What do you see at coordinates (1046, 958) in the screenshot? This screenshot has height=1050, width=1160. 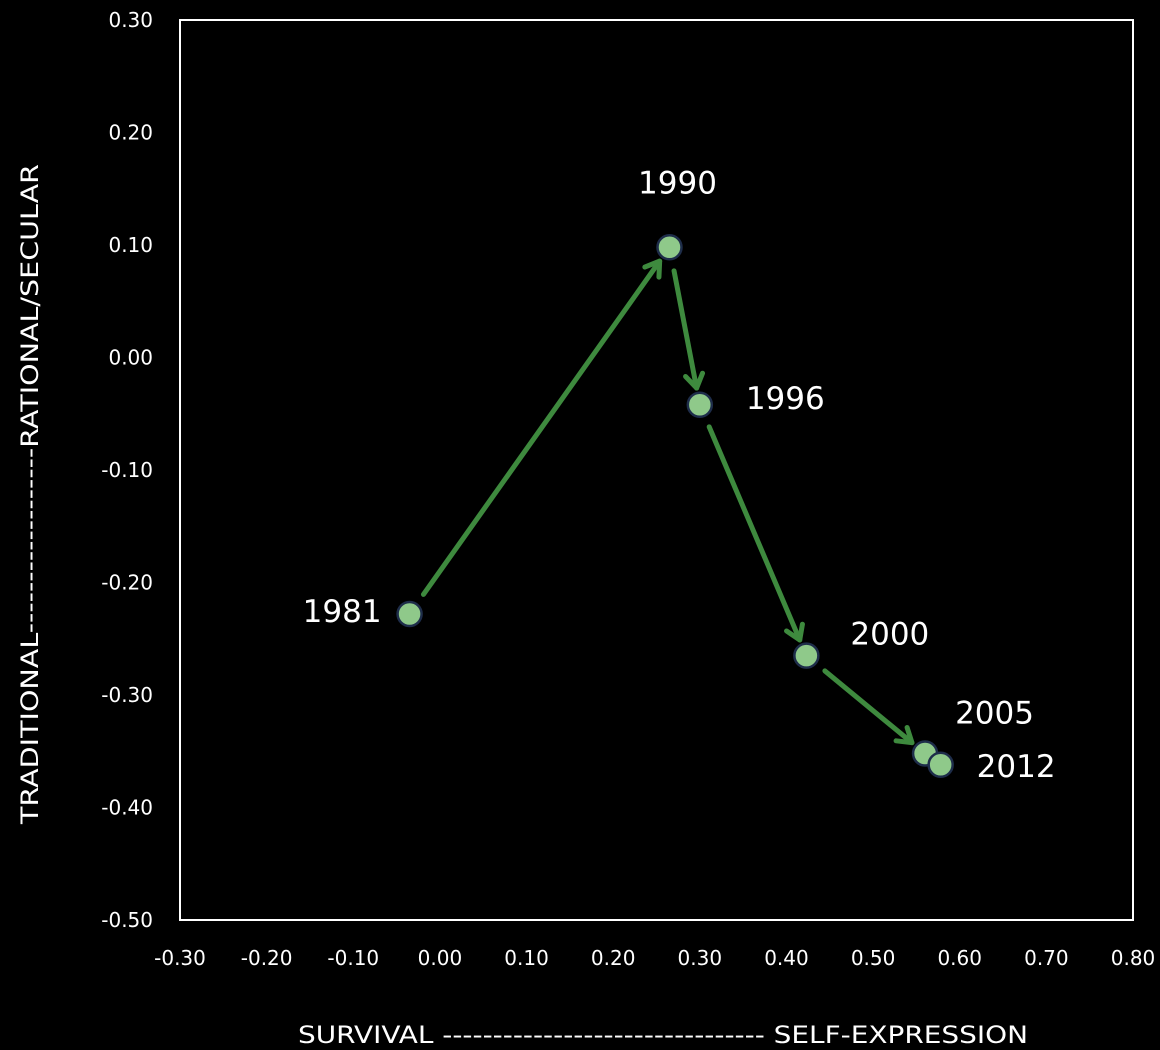 I see `x-tick-label: 0.70` at bounding box center [1046, 958].